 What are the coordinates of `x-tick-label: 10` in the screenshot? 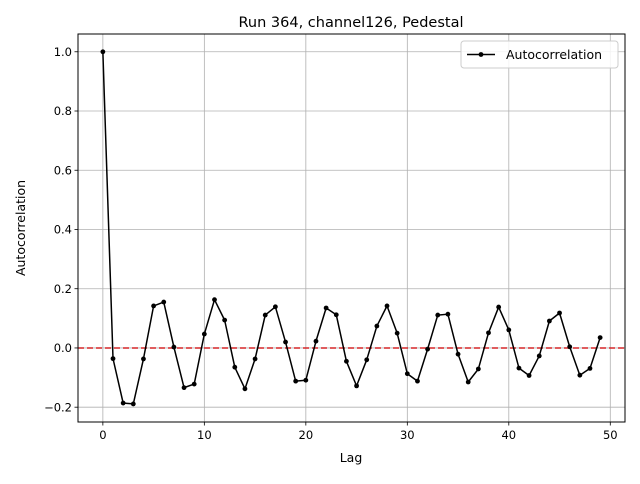 It's located at (204, 435).